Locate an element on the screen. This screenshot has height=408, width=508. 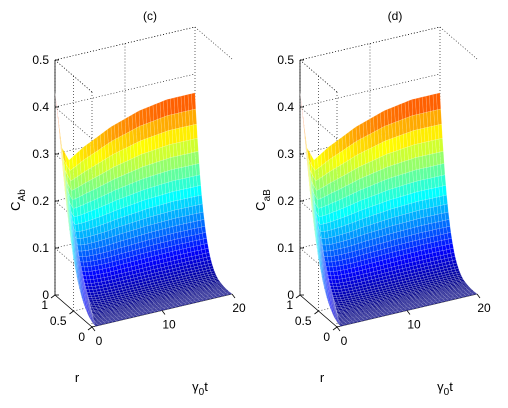
z-axis-label-sub: Ab is located at coordinates (22, 195).